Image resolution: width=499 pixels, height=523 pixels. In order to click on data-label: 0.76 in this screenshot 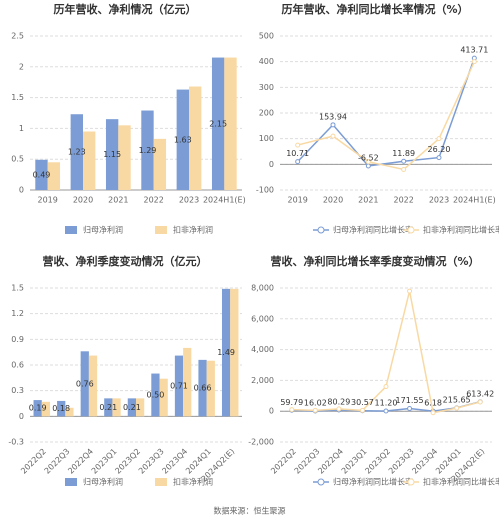, I will do `click(85, 383)`.